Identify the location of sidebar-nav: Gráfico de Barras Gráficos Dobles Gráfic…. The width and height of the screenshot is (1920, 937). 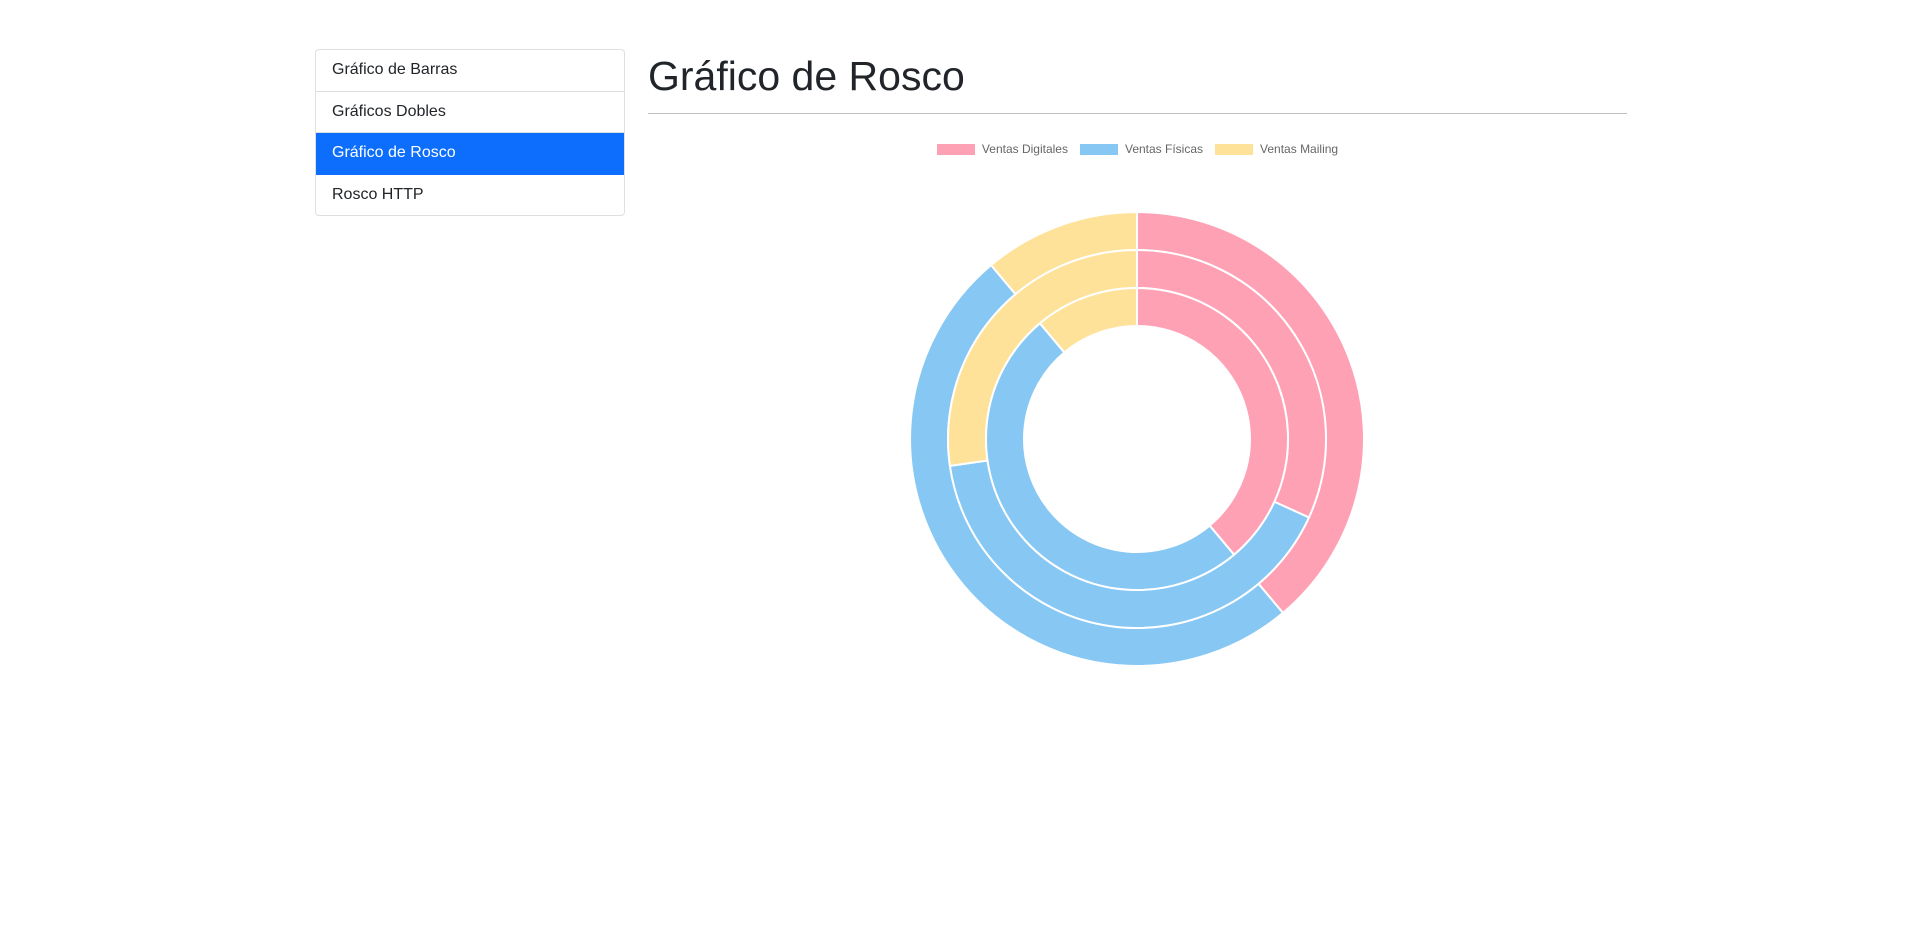
(470, 132).